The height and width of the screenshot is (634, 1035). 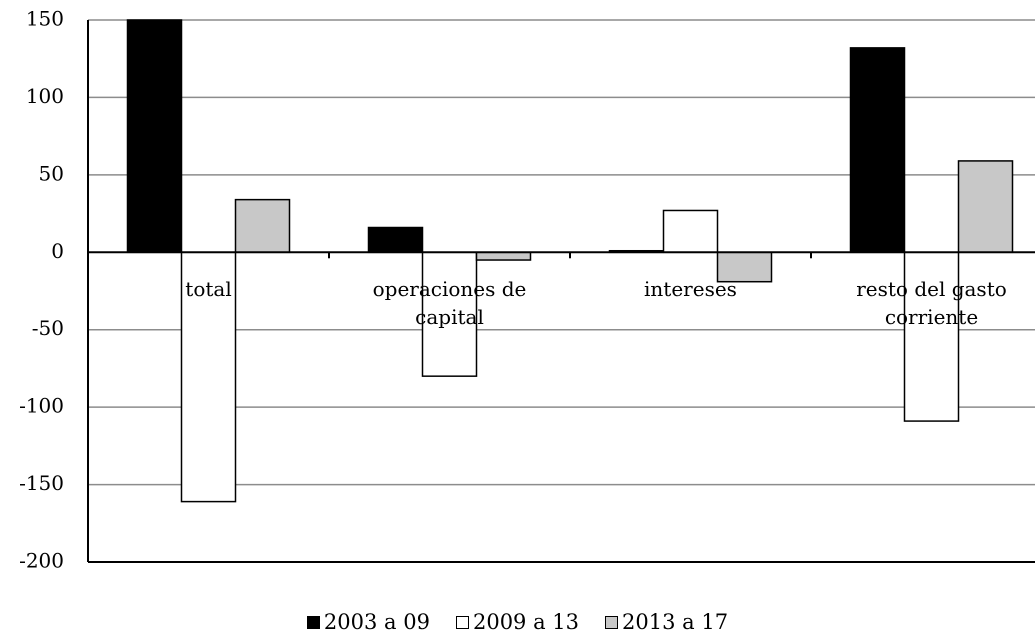 What do you see at coordinates (45, 96) in the screenshot?
I see `y-tick-label: 100` at bounding box center [45, 96].